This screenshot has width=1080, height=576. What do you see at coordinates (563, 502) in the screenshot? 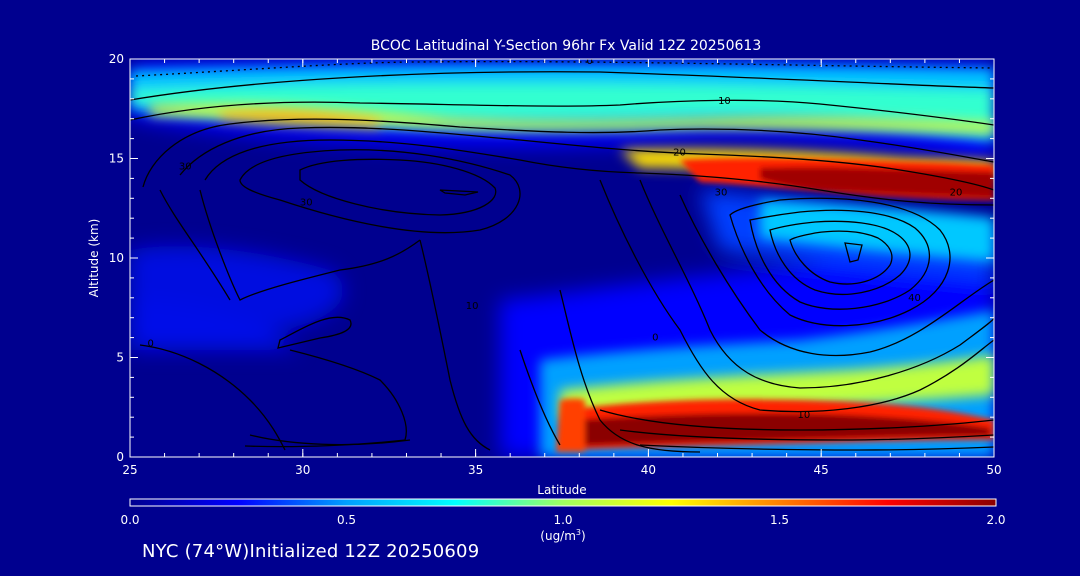
I see `colorbar-strip` at bounding box center [563, 502].